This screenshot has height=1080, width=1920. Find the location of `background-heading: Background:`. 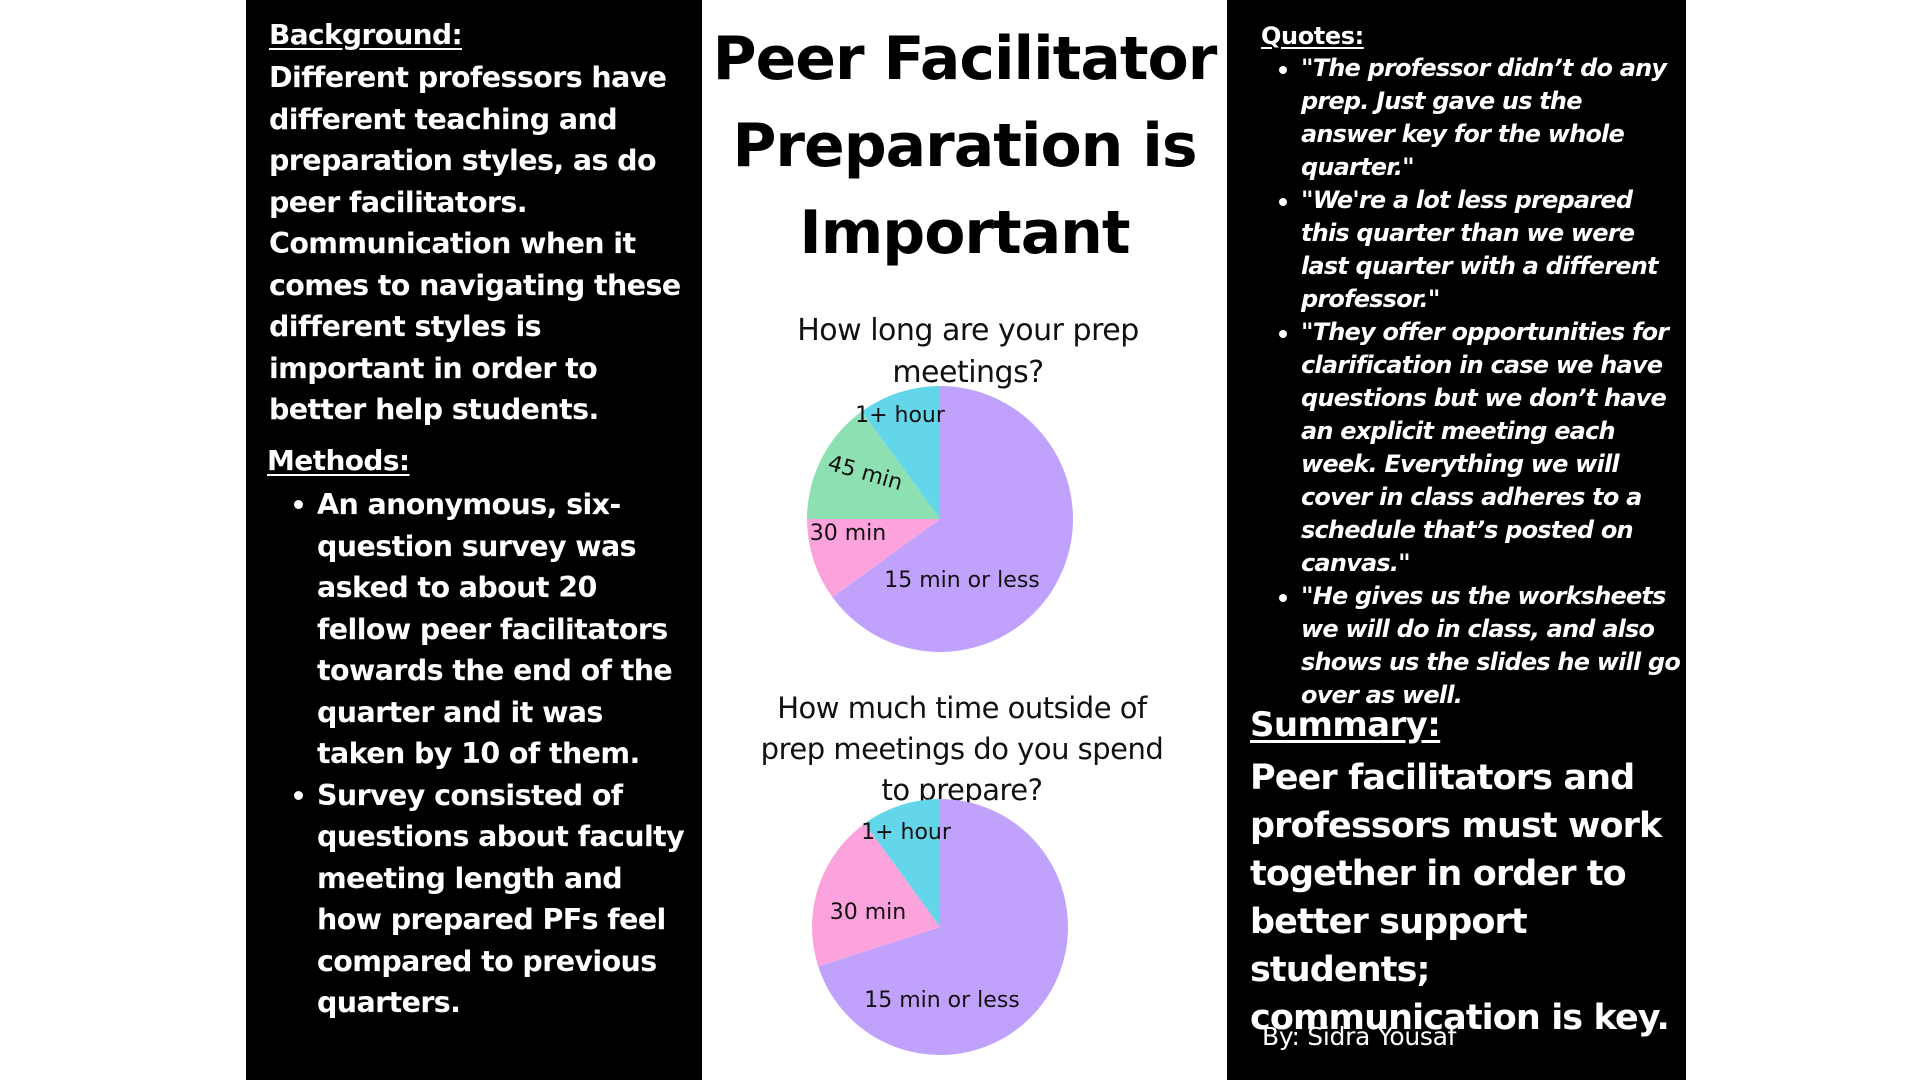

background-heading: Background: is located at coordinates (366, 34).